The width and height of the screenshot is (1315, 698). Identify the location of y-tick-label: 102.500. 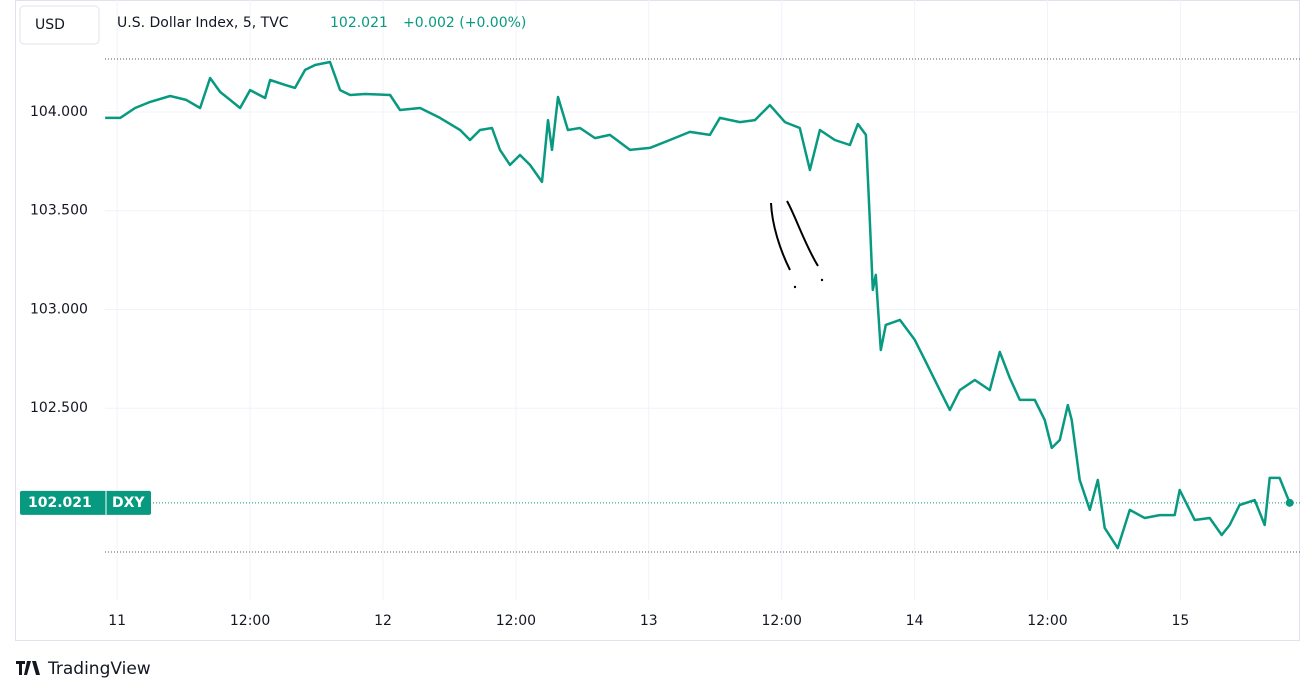
(59, 408).